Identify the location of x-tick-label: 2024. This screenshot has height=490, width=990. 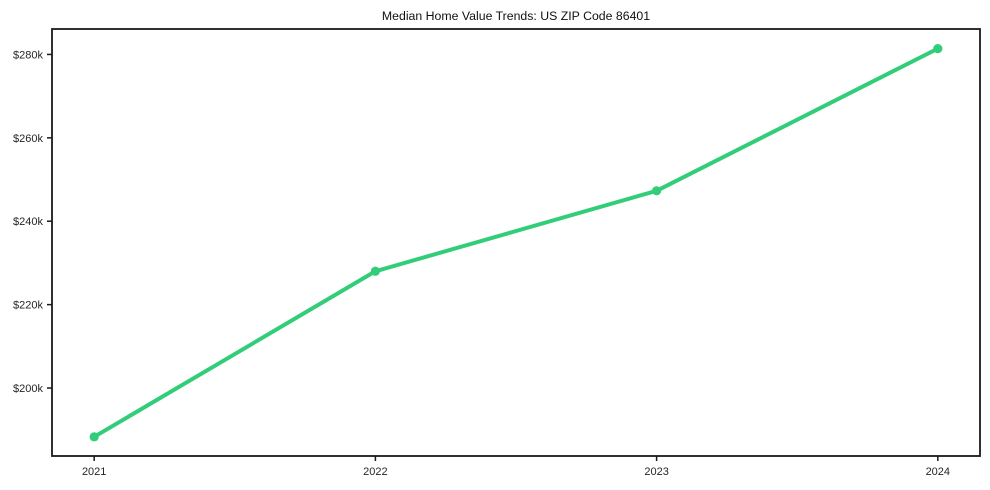
(938, 472).